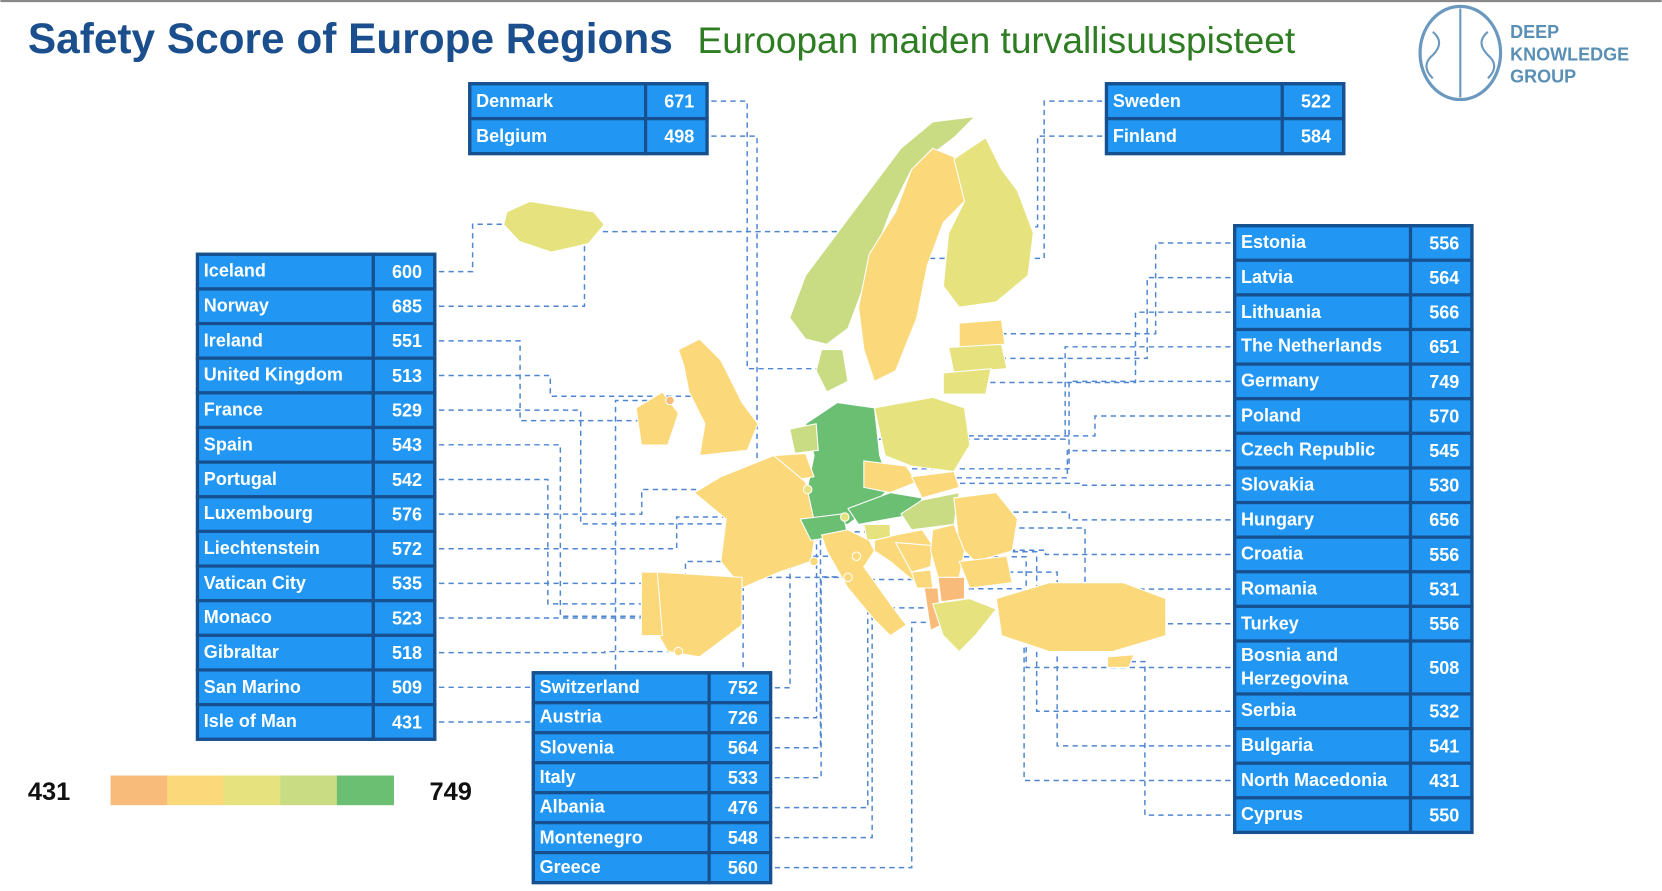  Describe the element at coordinates (1278, 484) in the screenshot. I see `country-name: Slovakia` at that location.